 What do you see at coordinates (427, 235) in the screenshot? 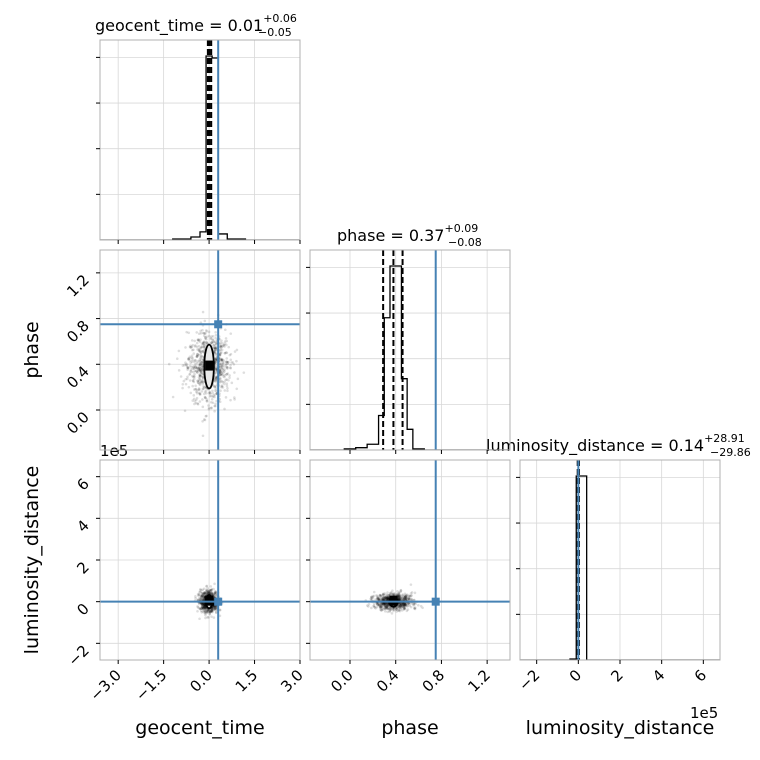
I see `title-phase-median: 0.37` at bounding box center [427, 235].